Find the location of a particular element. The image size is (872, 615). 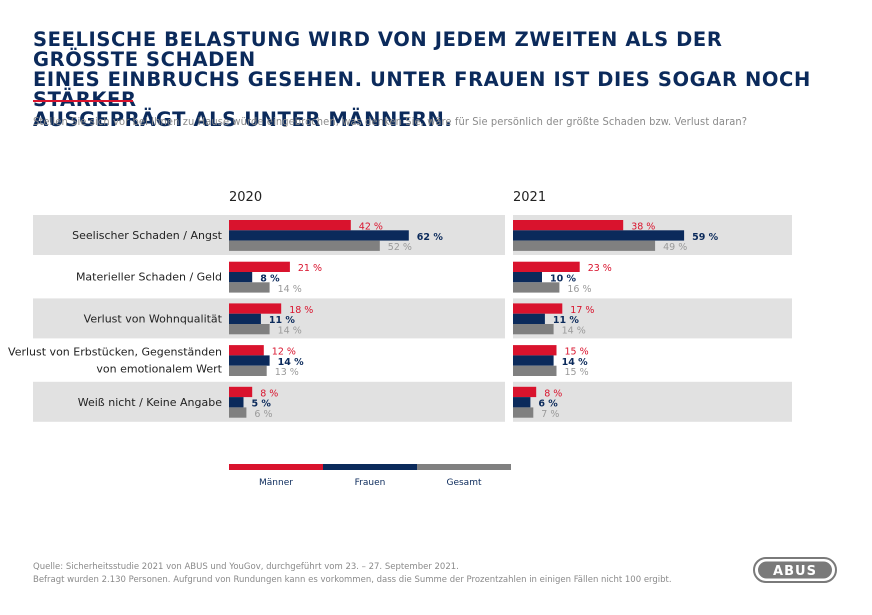

category-label-line: Materieller Schaden / Geld is located at coordinates (149, 277).